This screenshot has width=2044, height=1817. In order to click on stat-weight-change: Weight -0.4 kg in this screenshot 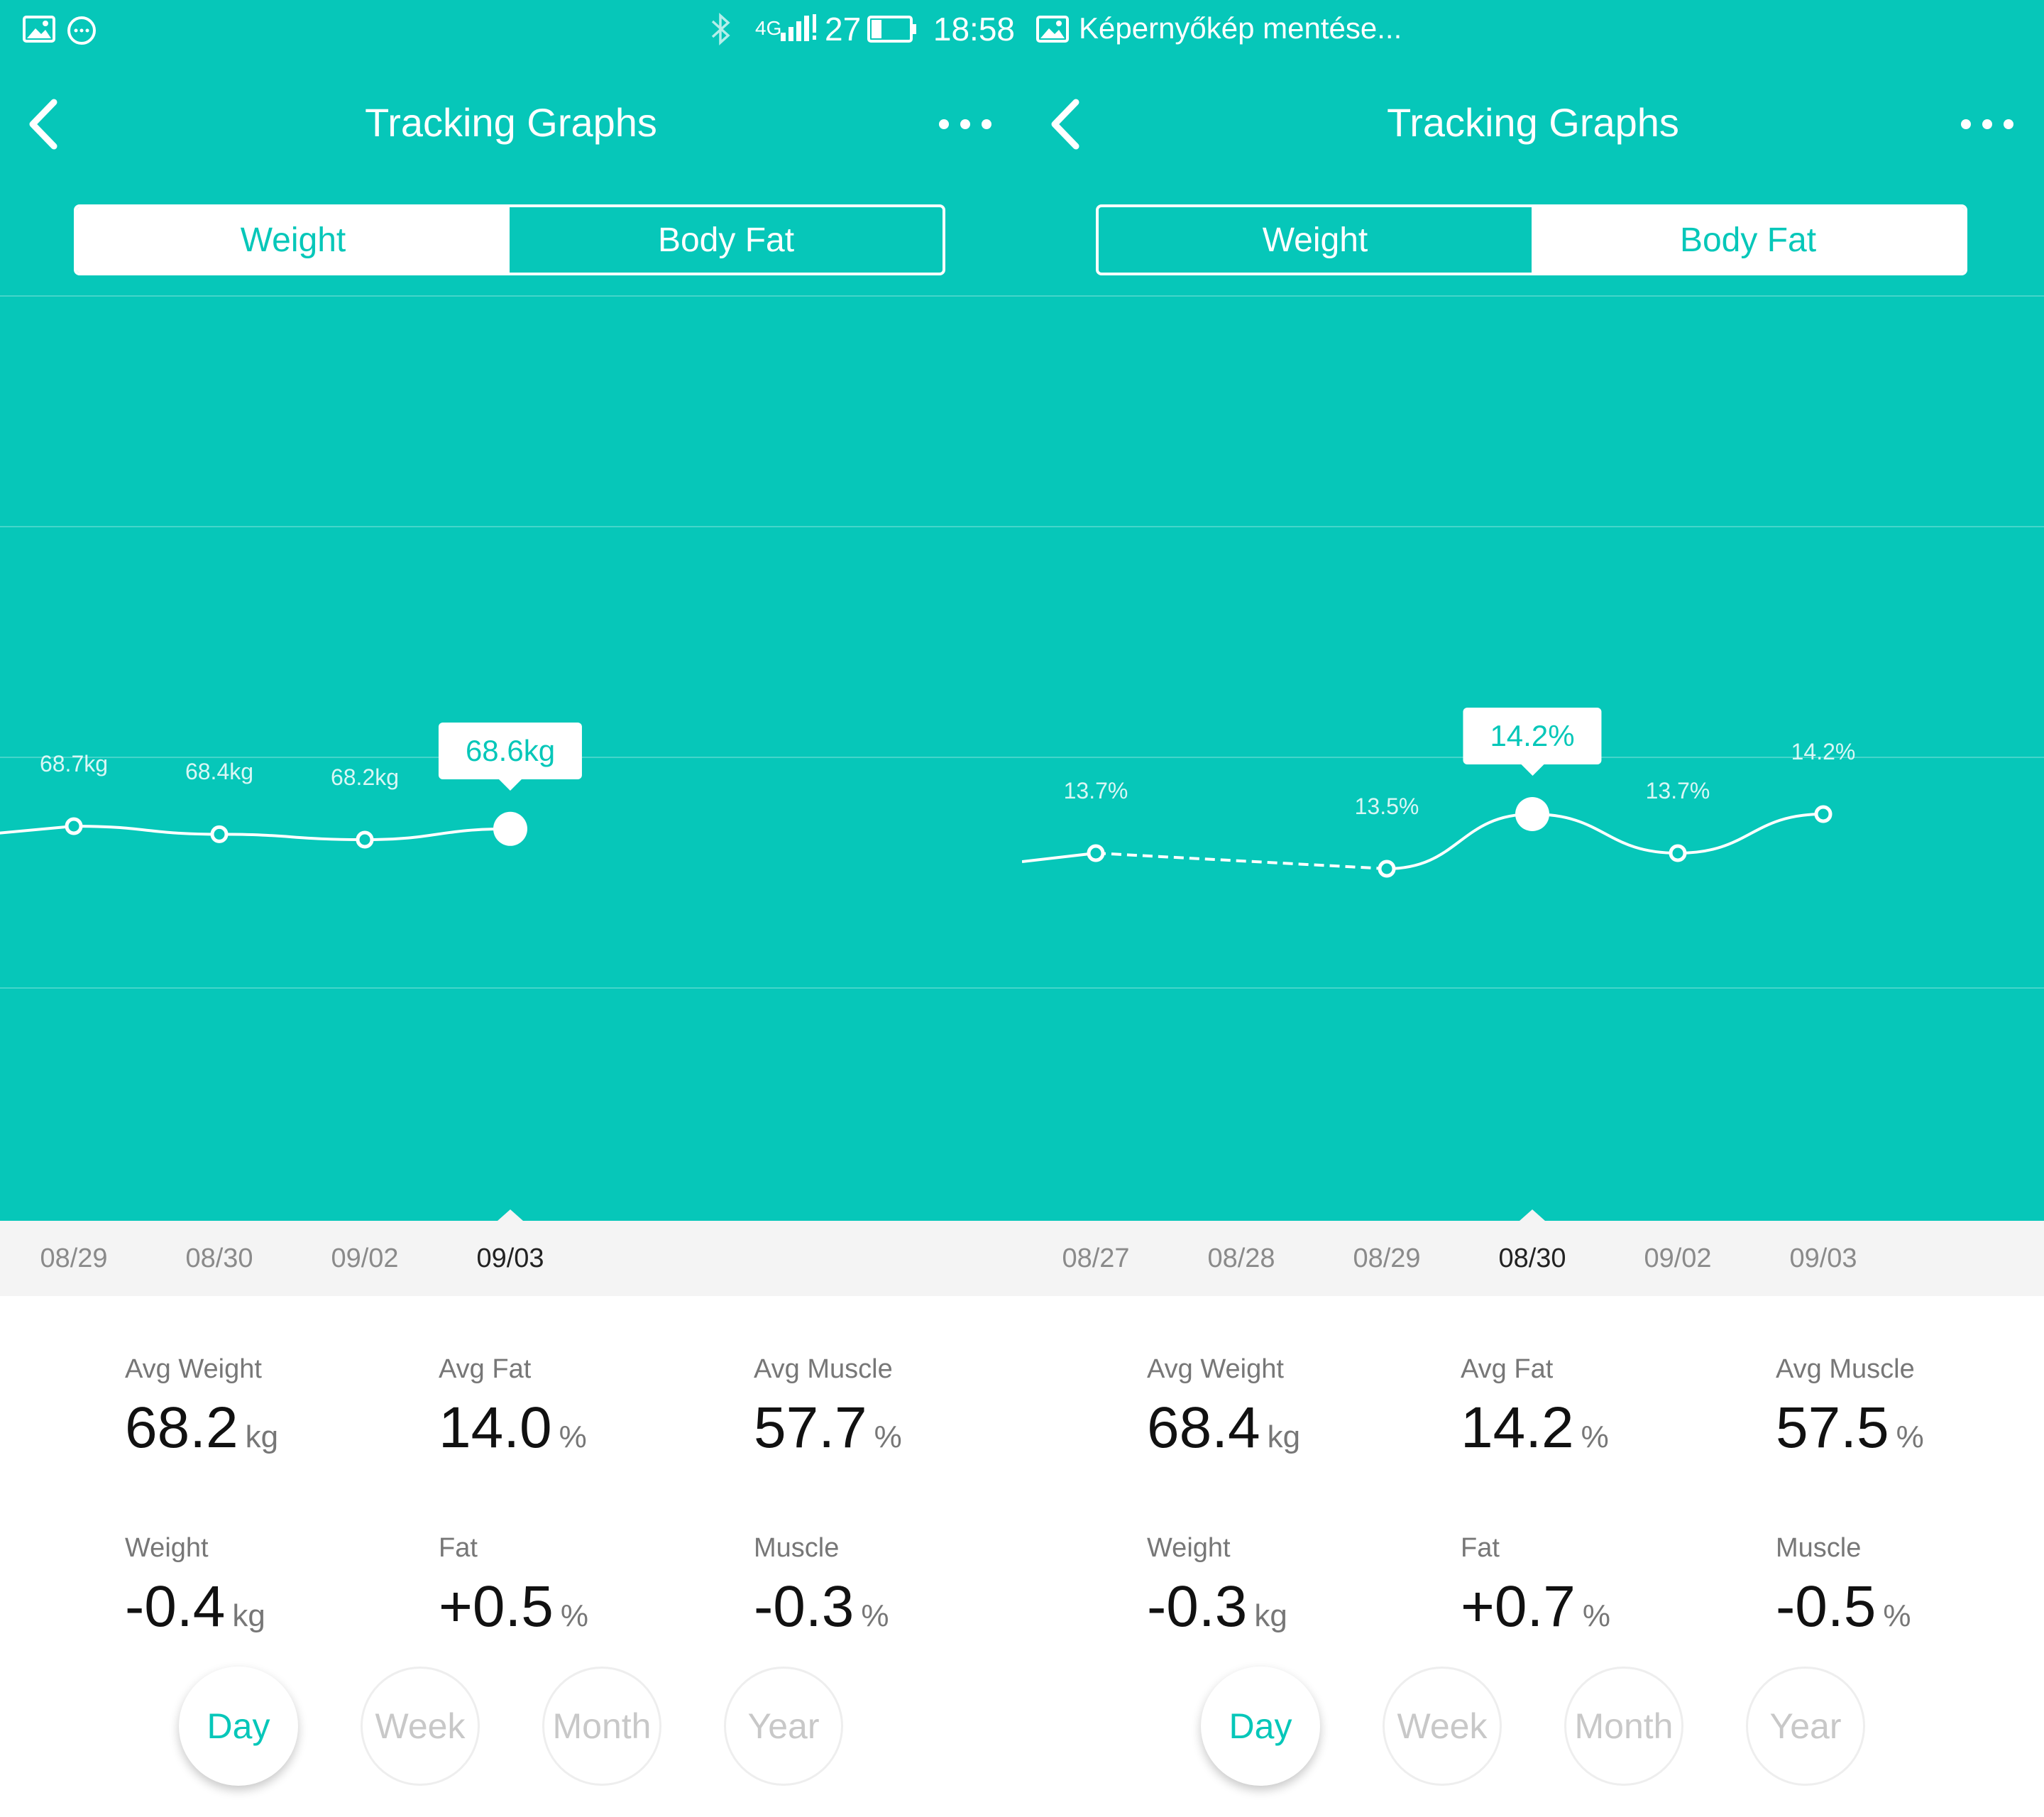, I will do `click(195, 1586)`.